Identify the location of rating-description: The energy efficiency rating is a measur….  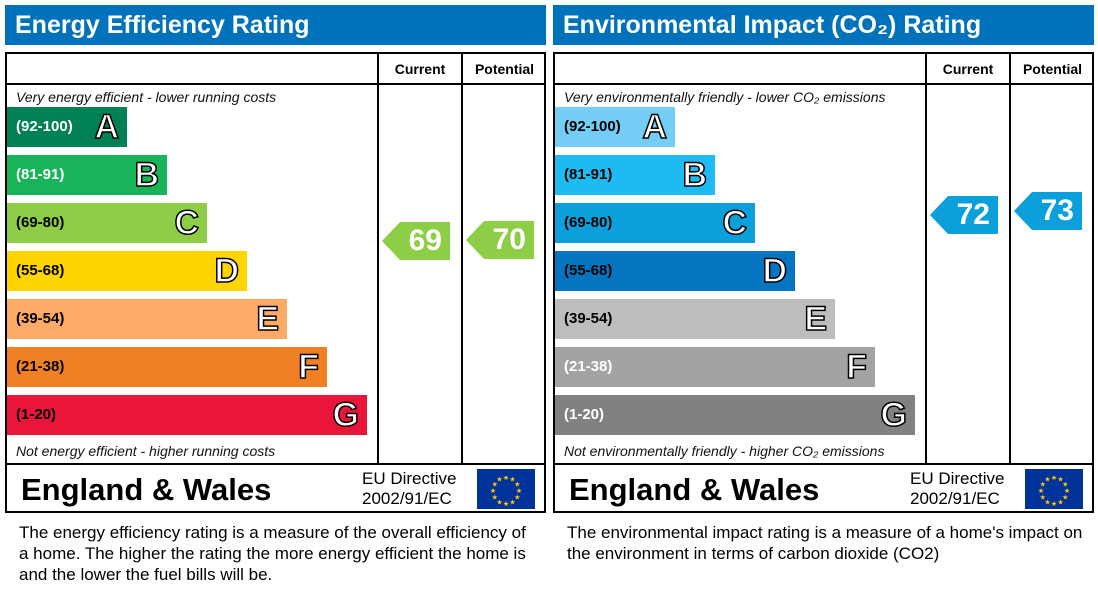
(272, 553).